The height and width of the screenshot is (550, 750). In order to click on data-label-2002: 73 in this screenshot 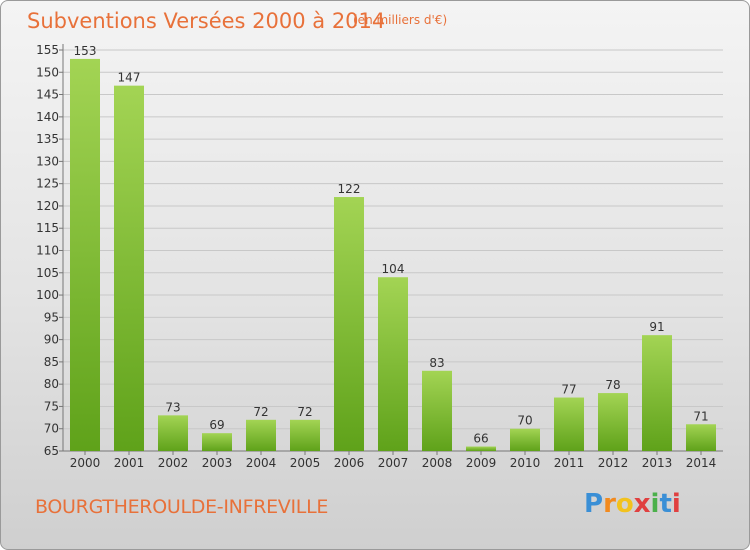, I will do `click(172, 407)`.